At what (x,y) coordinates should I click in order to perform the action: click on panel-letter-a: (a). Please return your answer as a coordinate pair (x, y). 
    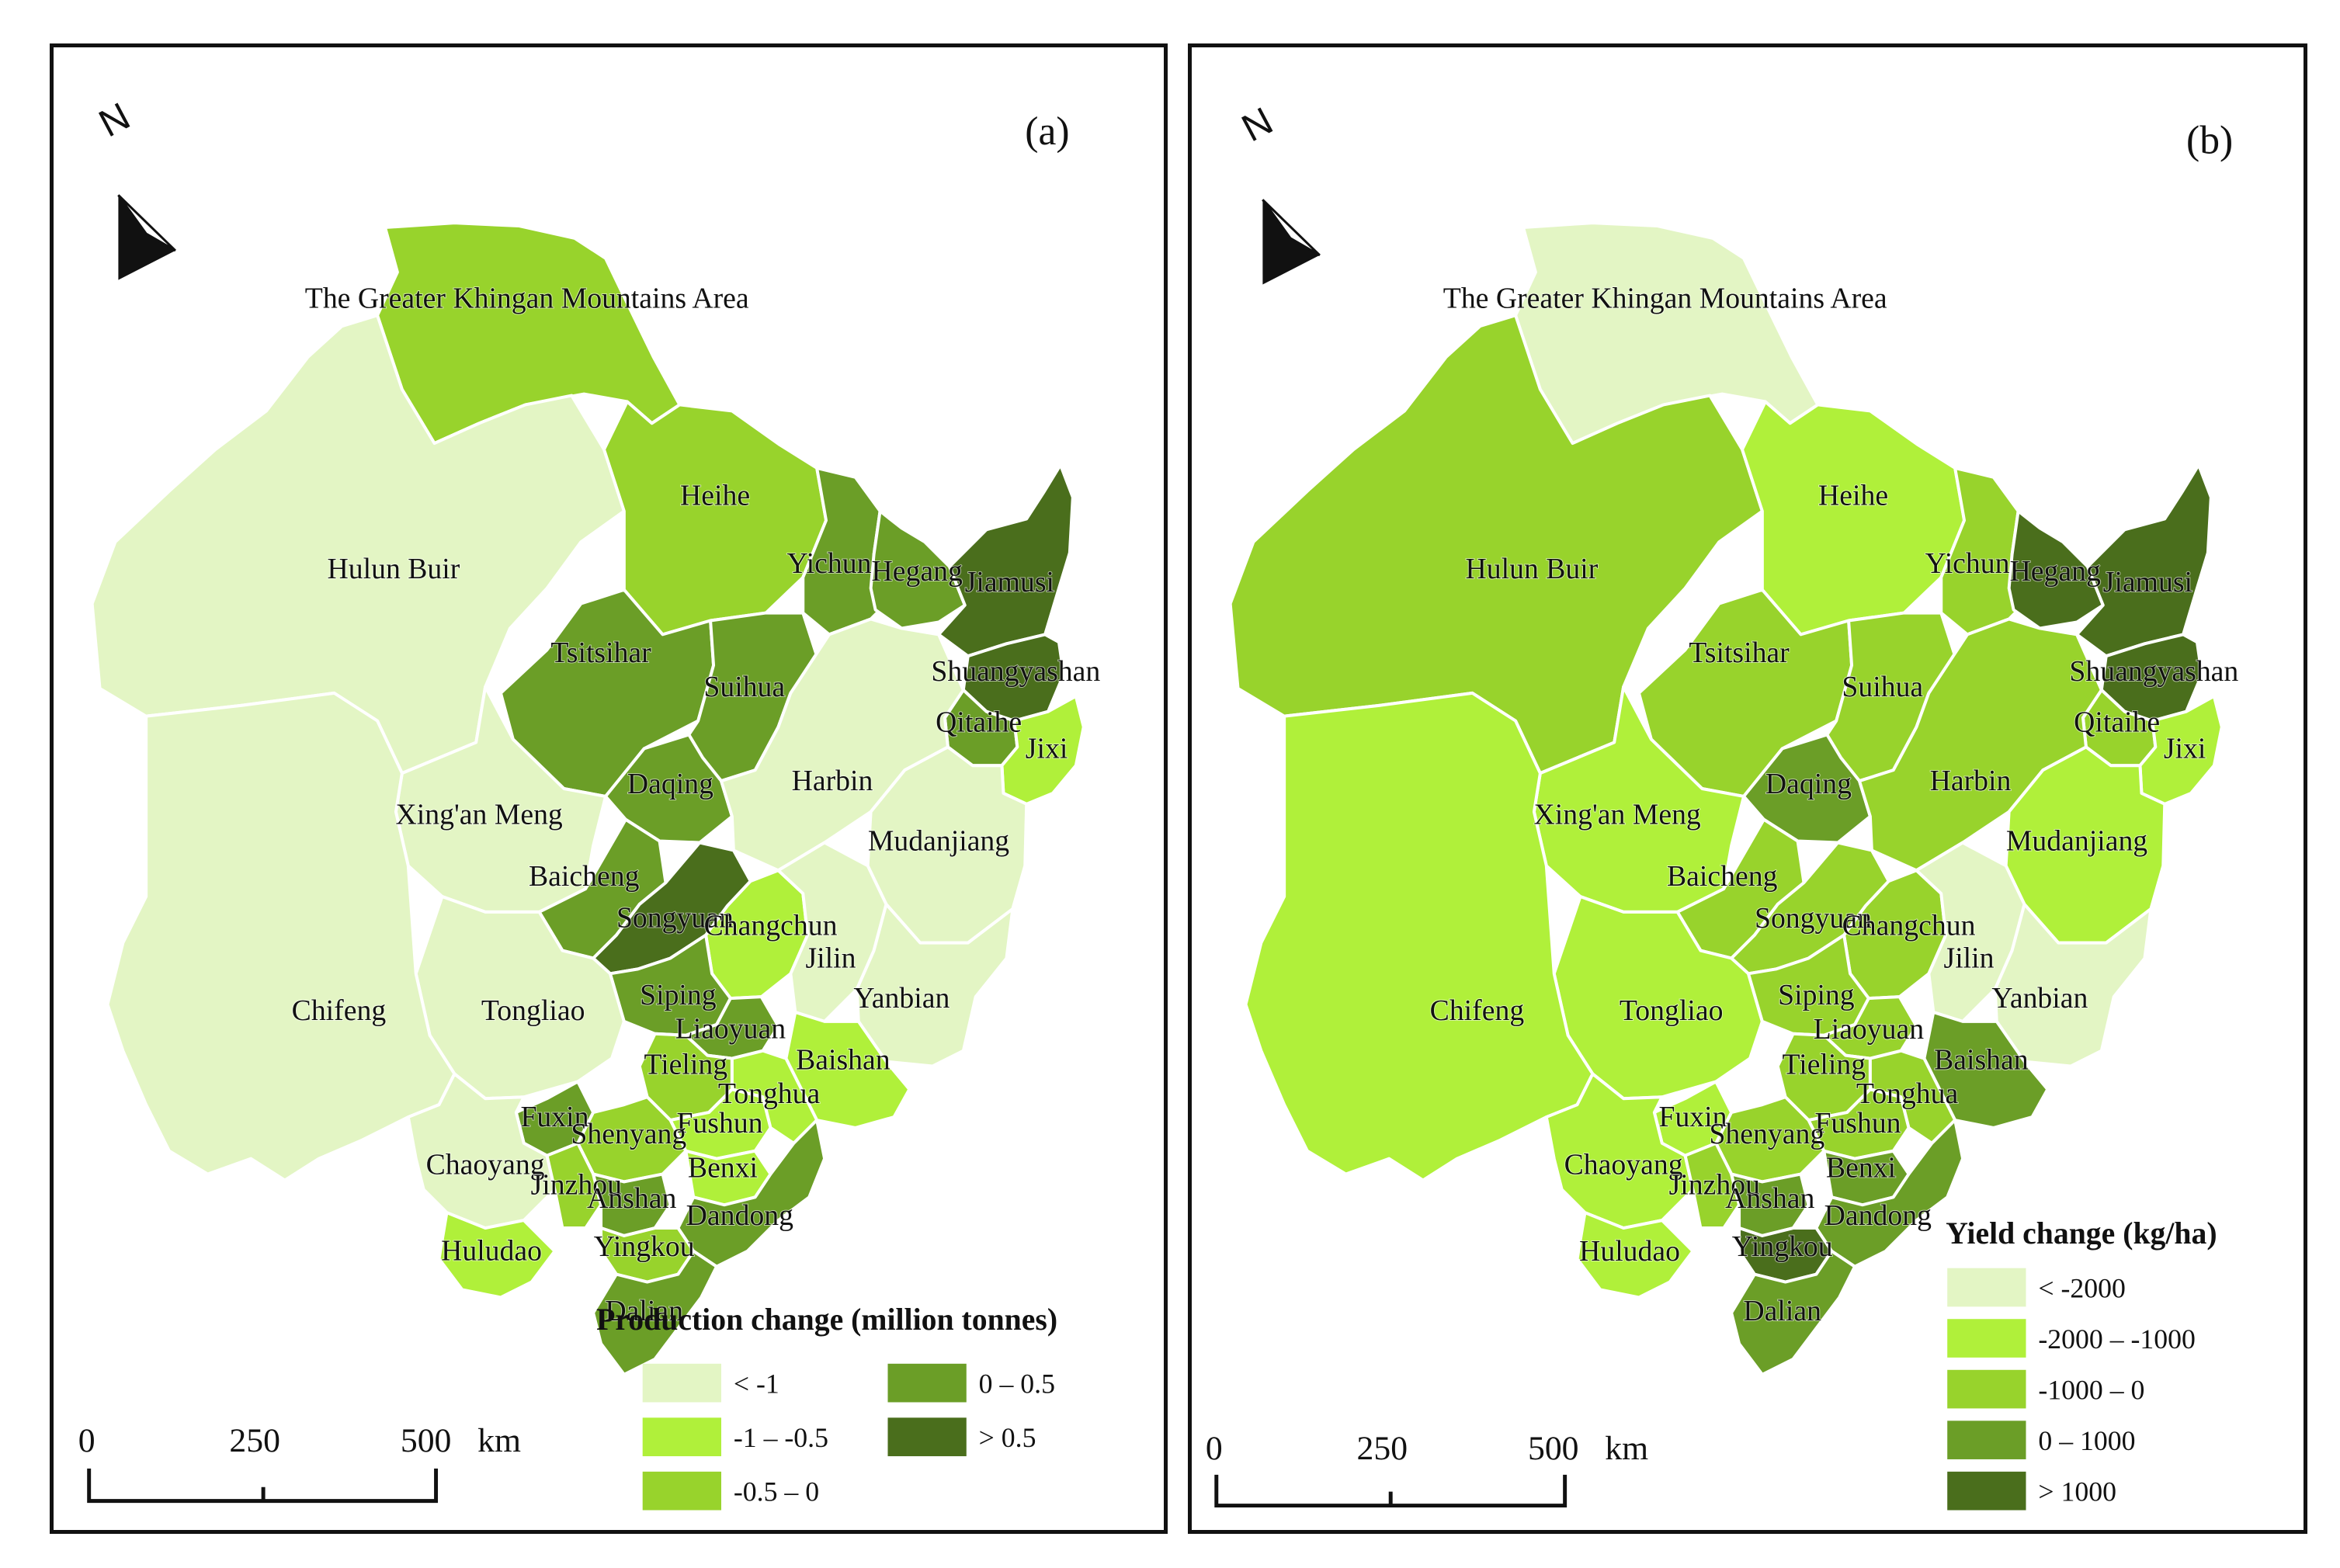
    Looking at the image, I should click on (1047, 131).